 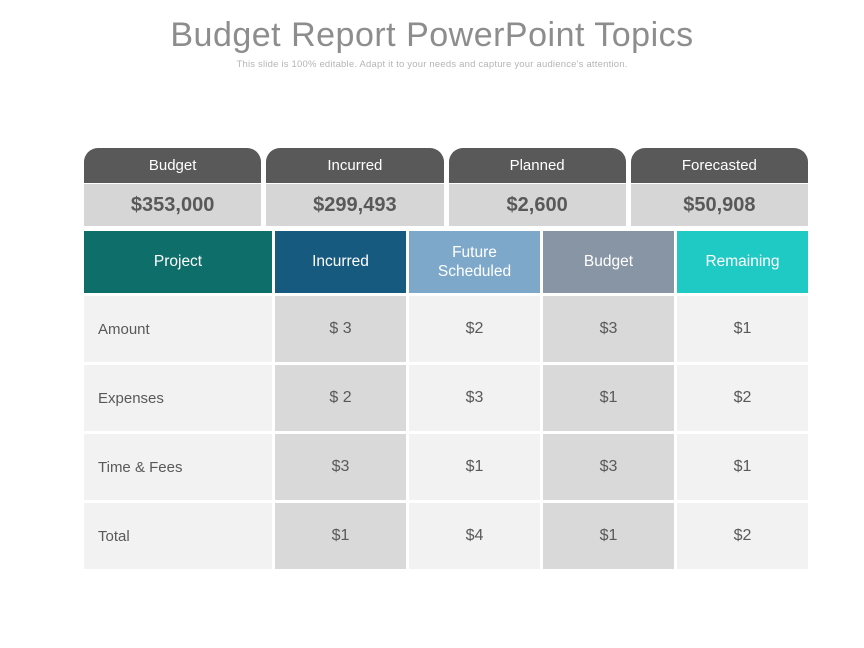 What do you see at coordinates (742, 262) in the screenshot?
I see `column-header-remaining: Remaining` at bounding box center [742, 262].